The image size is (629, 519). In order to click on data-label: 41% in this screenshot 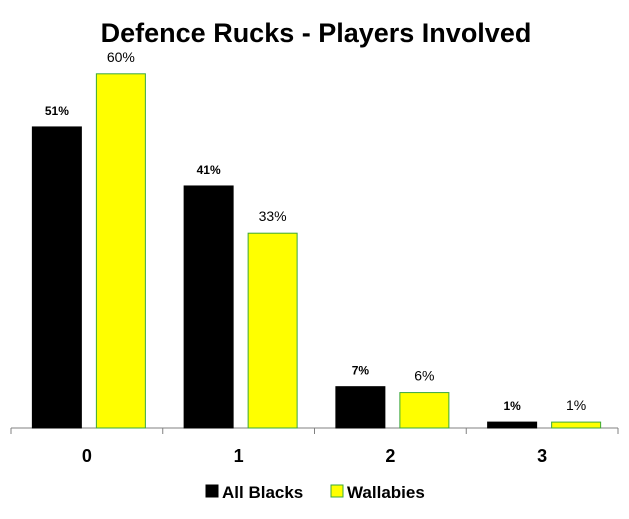, I will do `click(209, 170)`.